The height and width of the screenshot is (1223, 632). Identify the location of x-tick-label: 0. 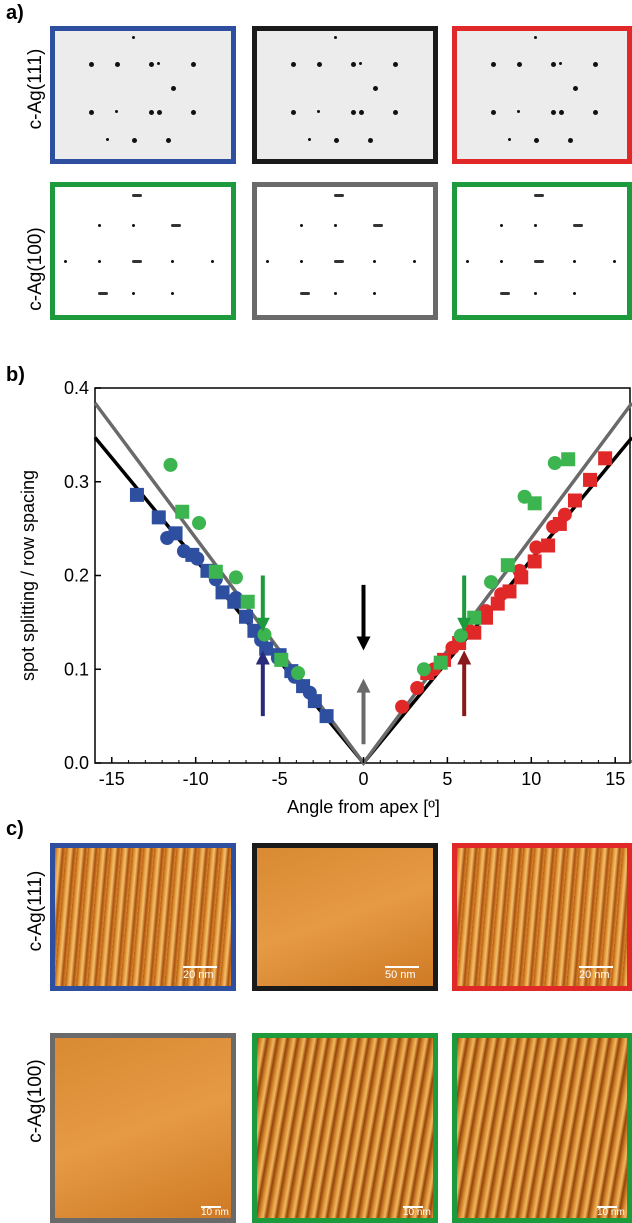
(363, 779).